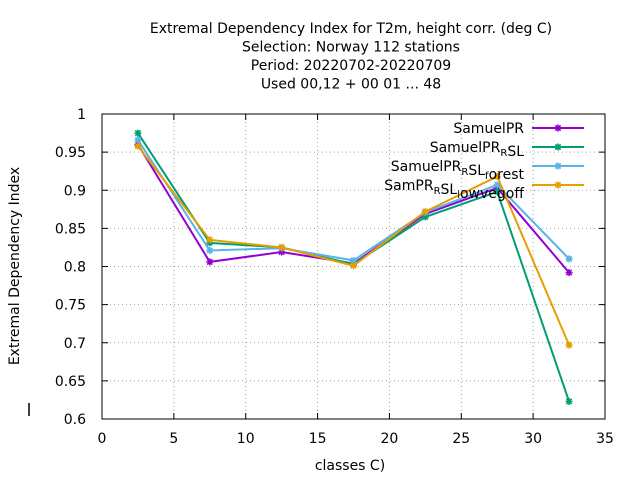 This screenshot has height=480, width=640. What do you see at coordinates (70, 153) in the screenshot?
I see `y-tick-label: 0.95` at bounding box center [70, 153].